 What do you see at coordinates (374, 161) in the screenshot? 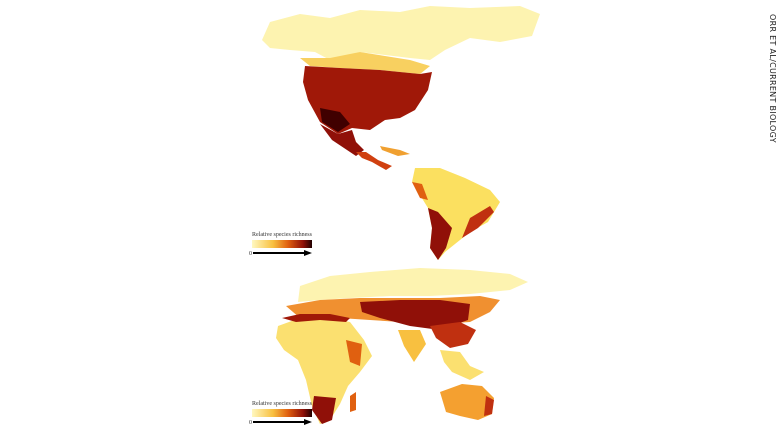
I see `central-america` at bounding box center [374, 161].